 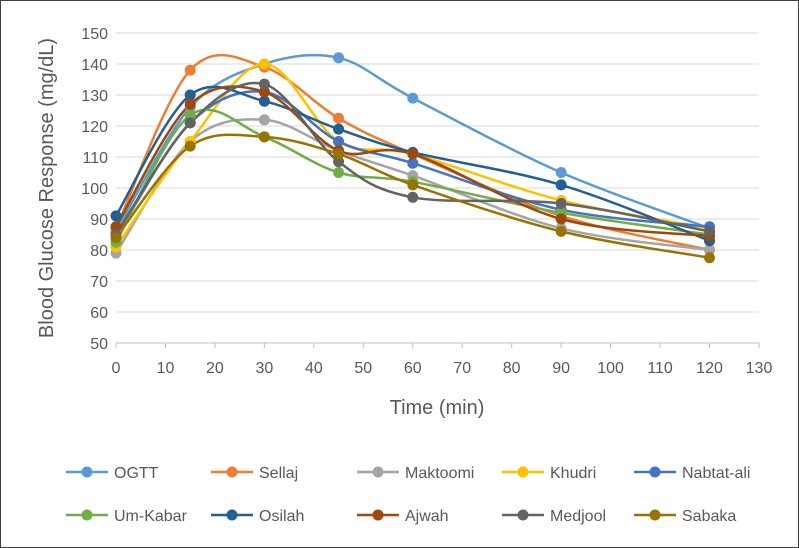 What do you see at coordinates (462, 368) in the screenshot?
I see `x-tick-label: 70` at bounding box center [462, 368].